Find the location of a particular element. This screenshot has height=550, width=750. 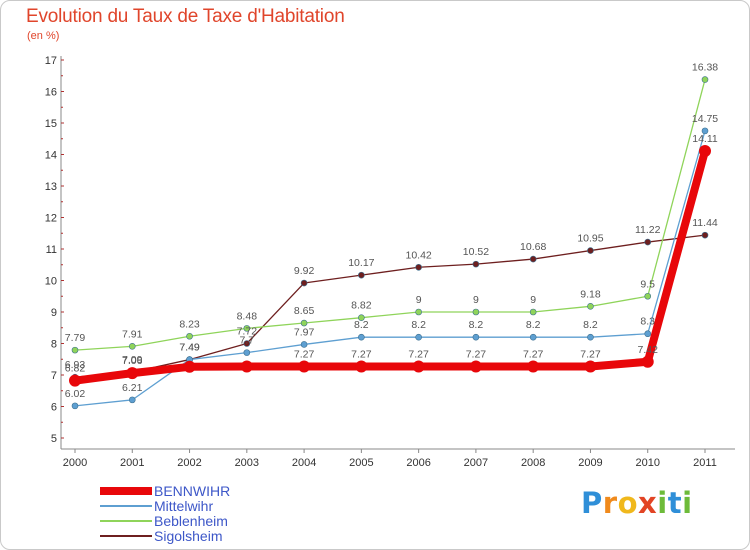

data-label: 8.82 is located at coordinates (361, 306).